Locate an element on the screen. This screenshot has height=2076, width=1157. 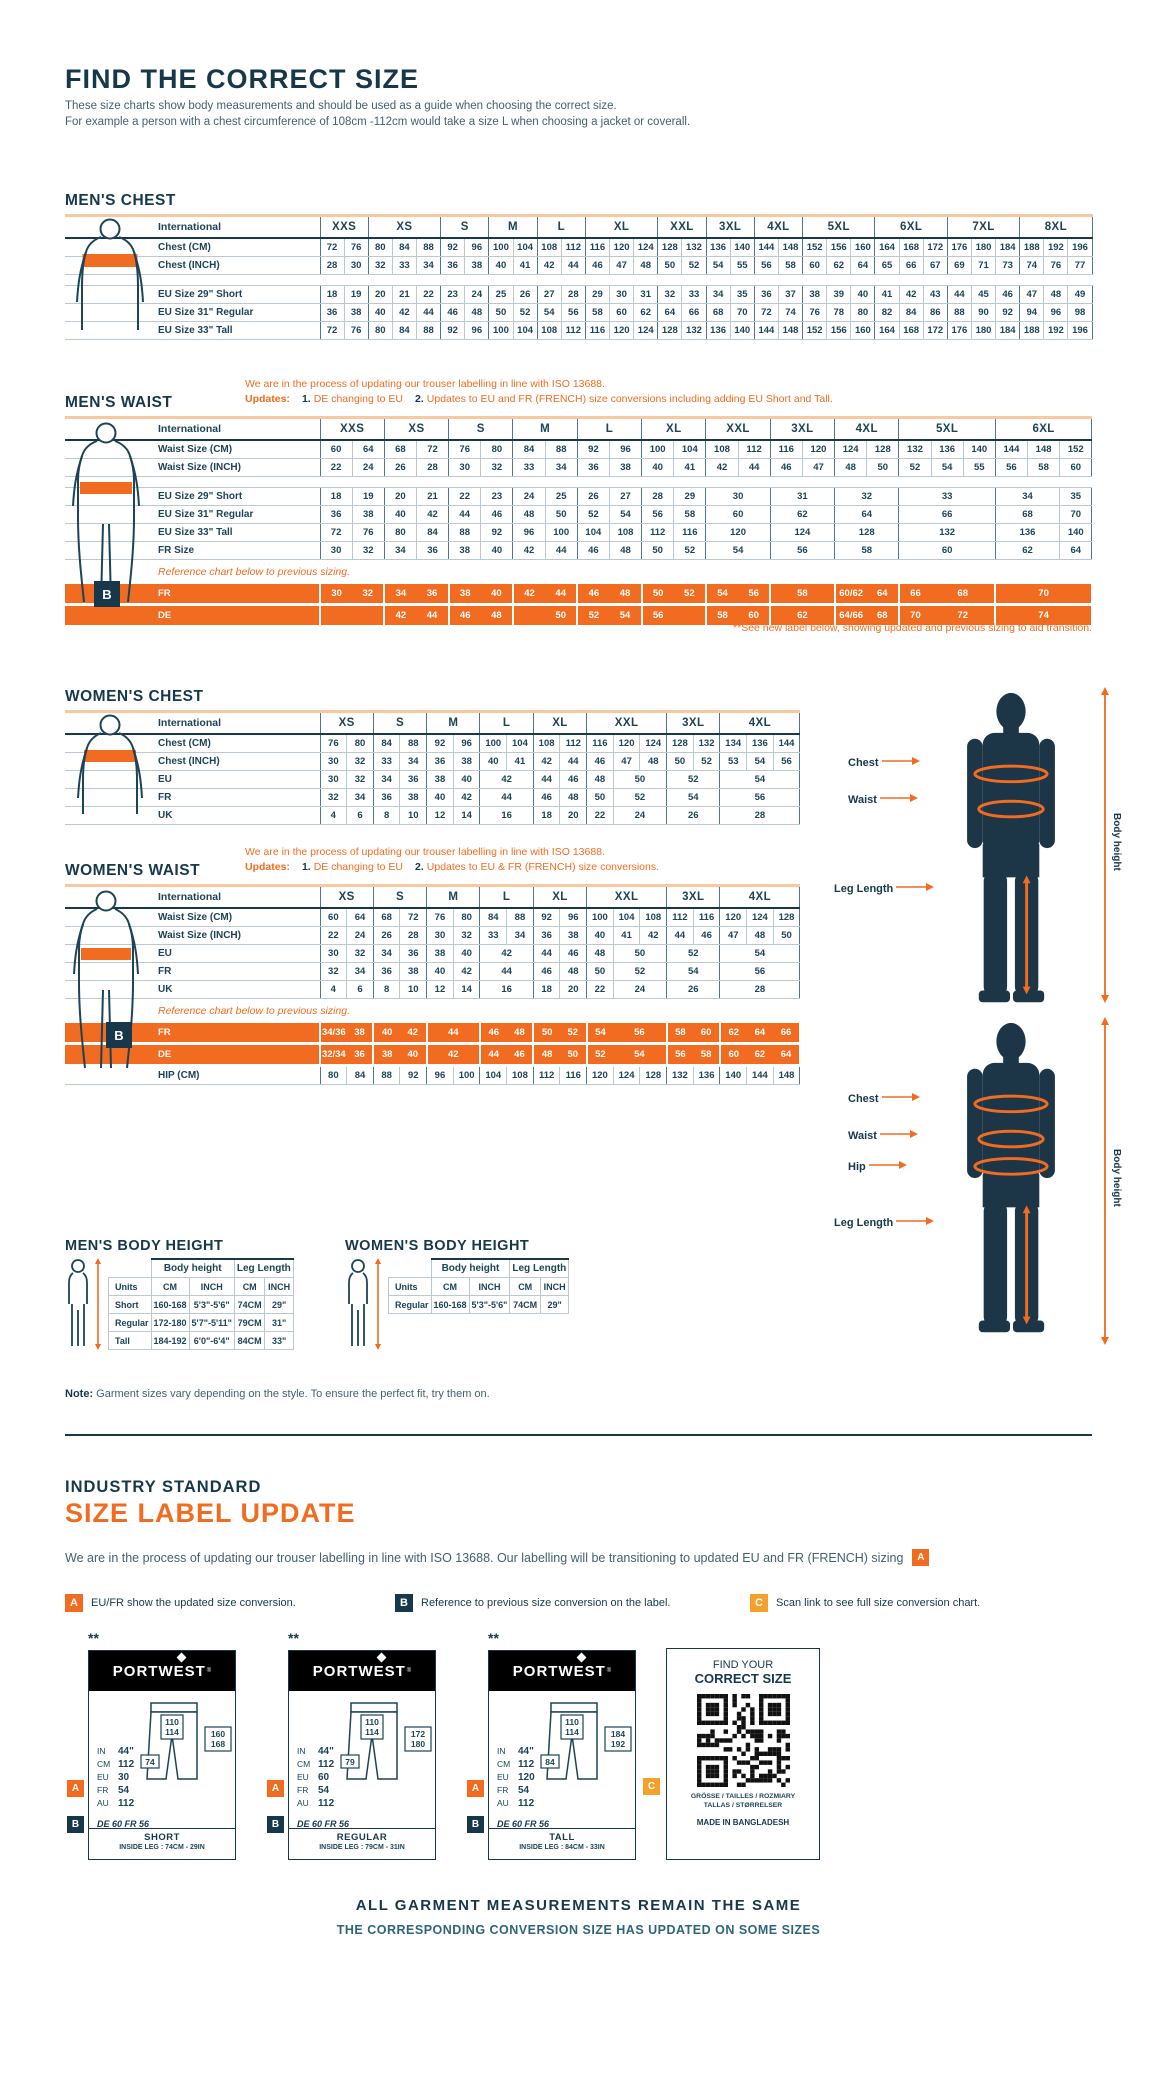
svg-text: 79 is located at coordinates (350, 1762).